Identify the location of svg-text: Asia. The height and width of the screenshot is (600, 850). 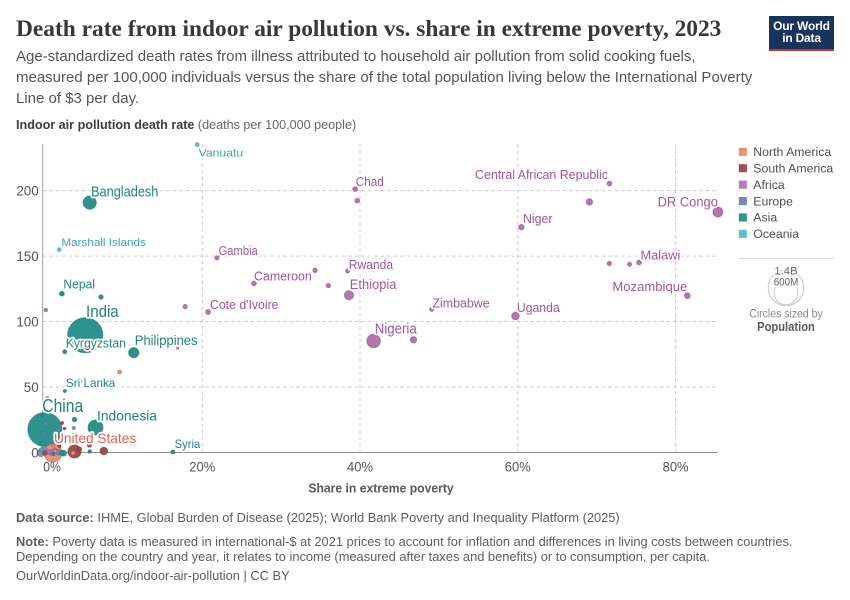
(765, 218).